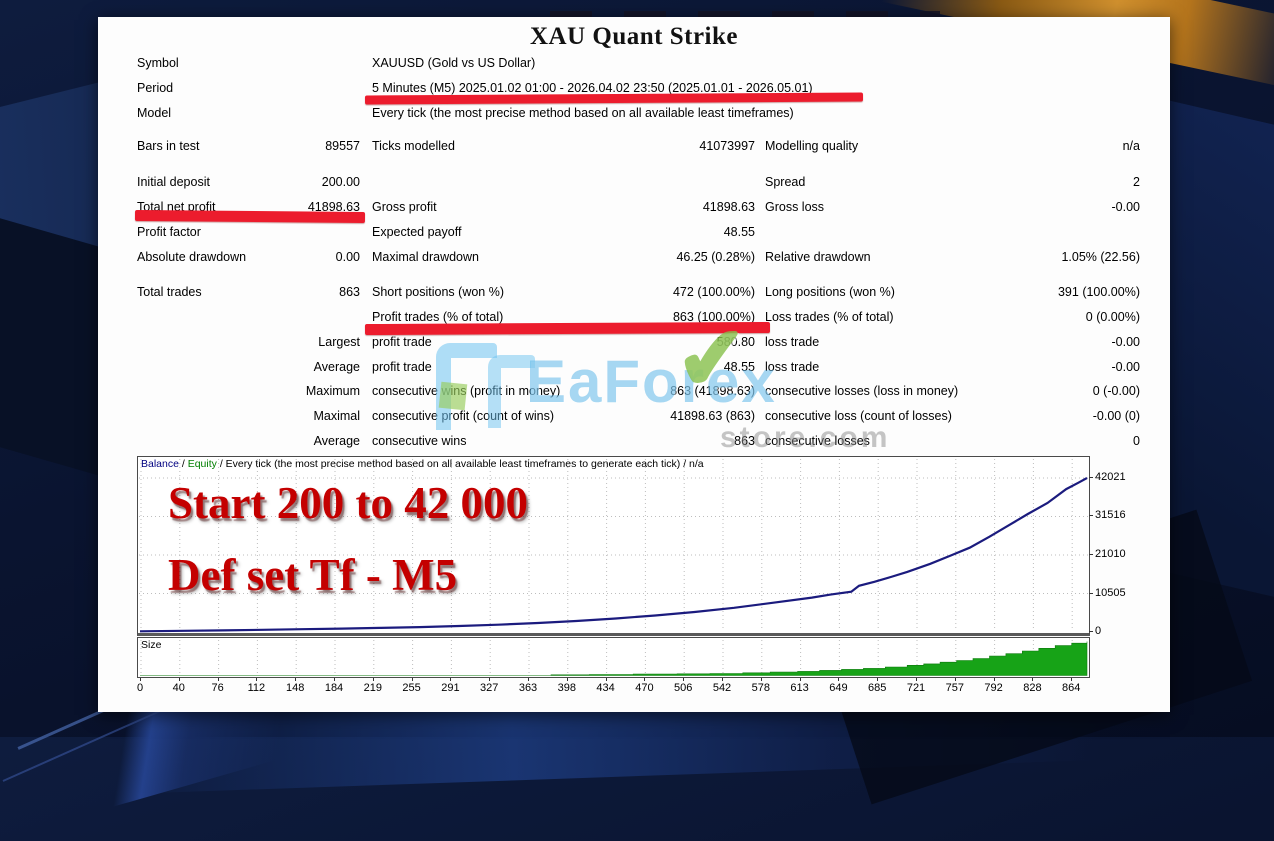  I want to click on row-value: Maximum, so click(332, 391).